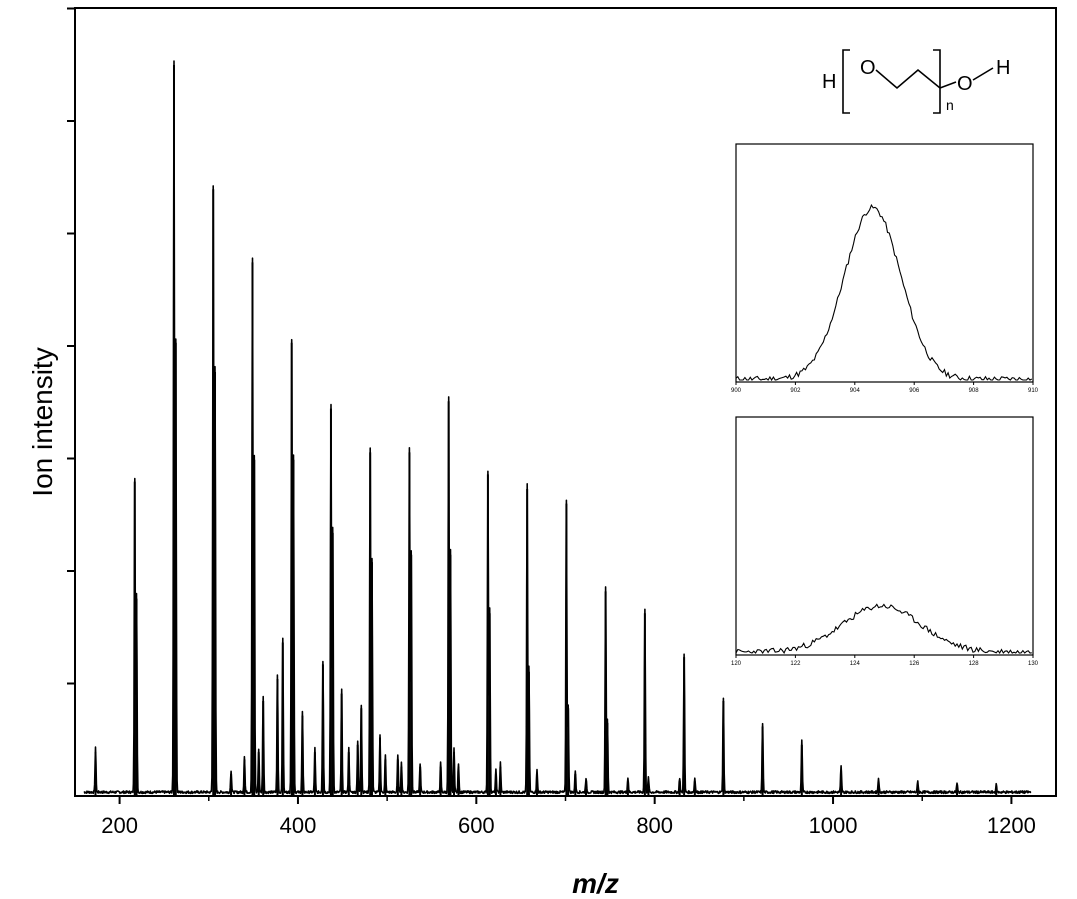 This screenshot has height=899, width=1077. Describe the element at coordinates (914, 664) in the screenshot. I see `inset-tick-label-126: 126` at that location.